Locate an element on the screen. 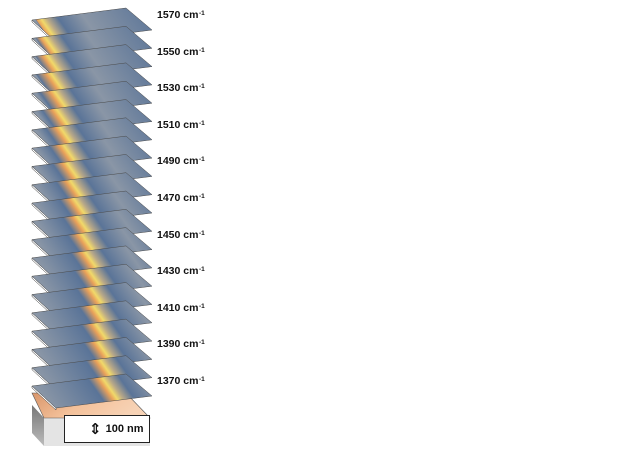 The height and width of the screenshot is (459, 631). wavenumber-label: 1570 cm-1 is located at coordinates (181, 14).